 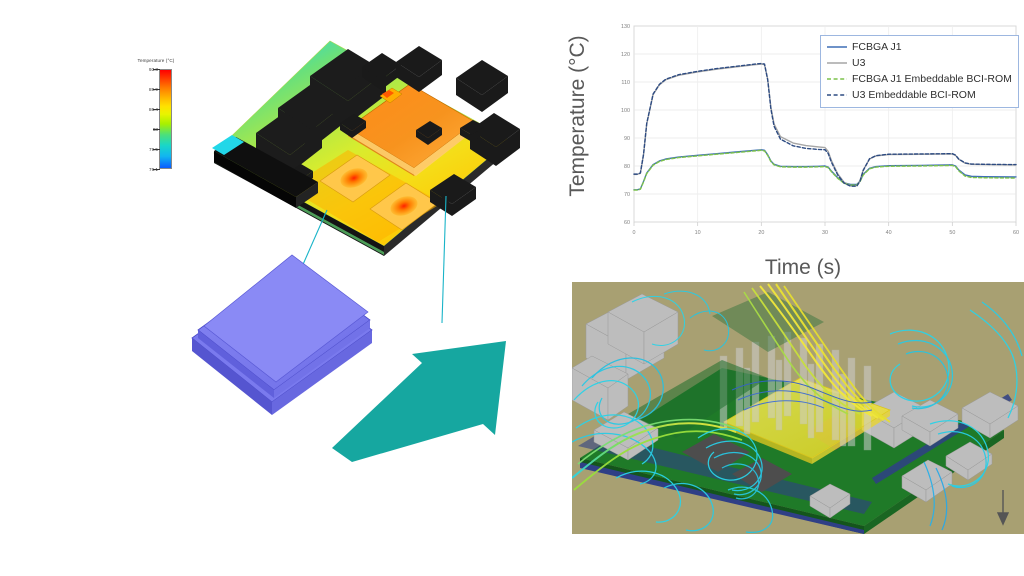 What do you see at coordinates (889, 233) in the screenshot?
I see `svg-text: 40` at bounding box center [889, 233].